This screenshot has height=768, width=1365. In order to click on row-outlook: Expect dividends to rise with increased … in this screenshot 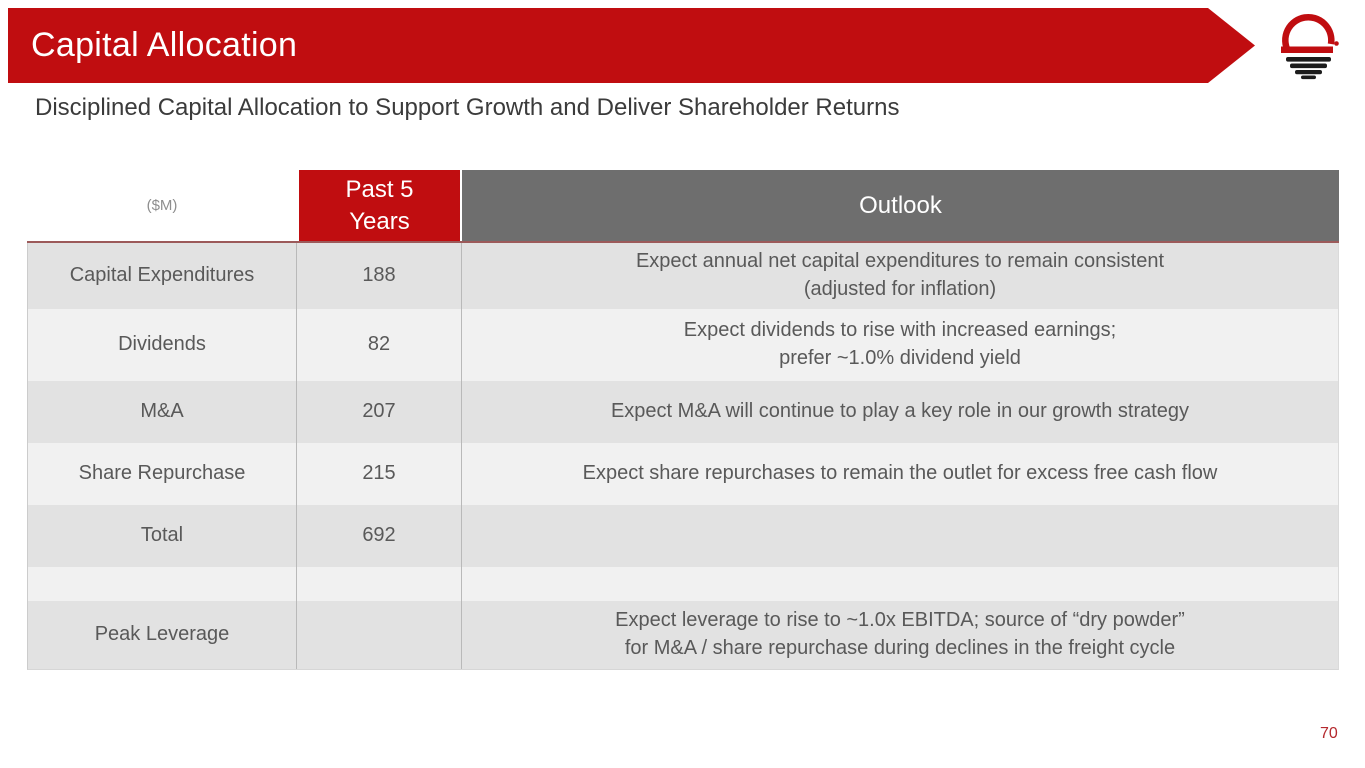, I will do `click(900, 344)`.